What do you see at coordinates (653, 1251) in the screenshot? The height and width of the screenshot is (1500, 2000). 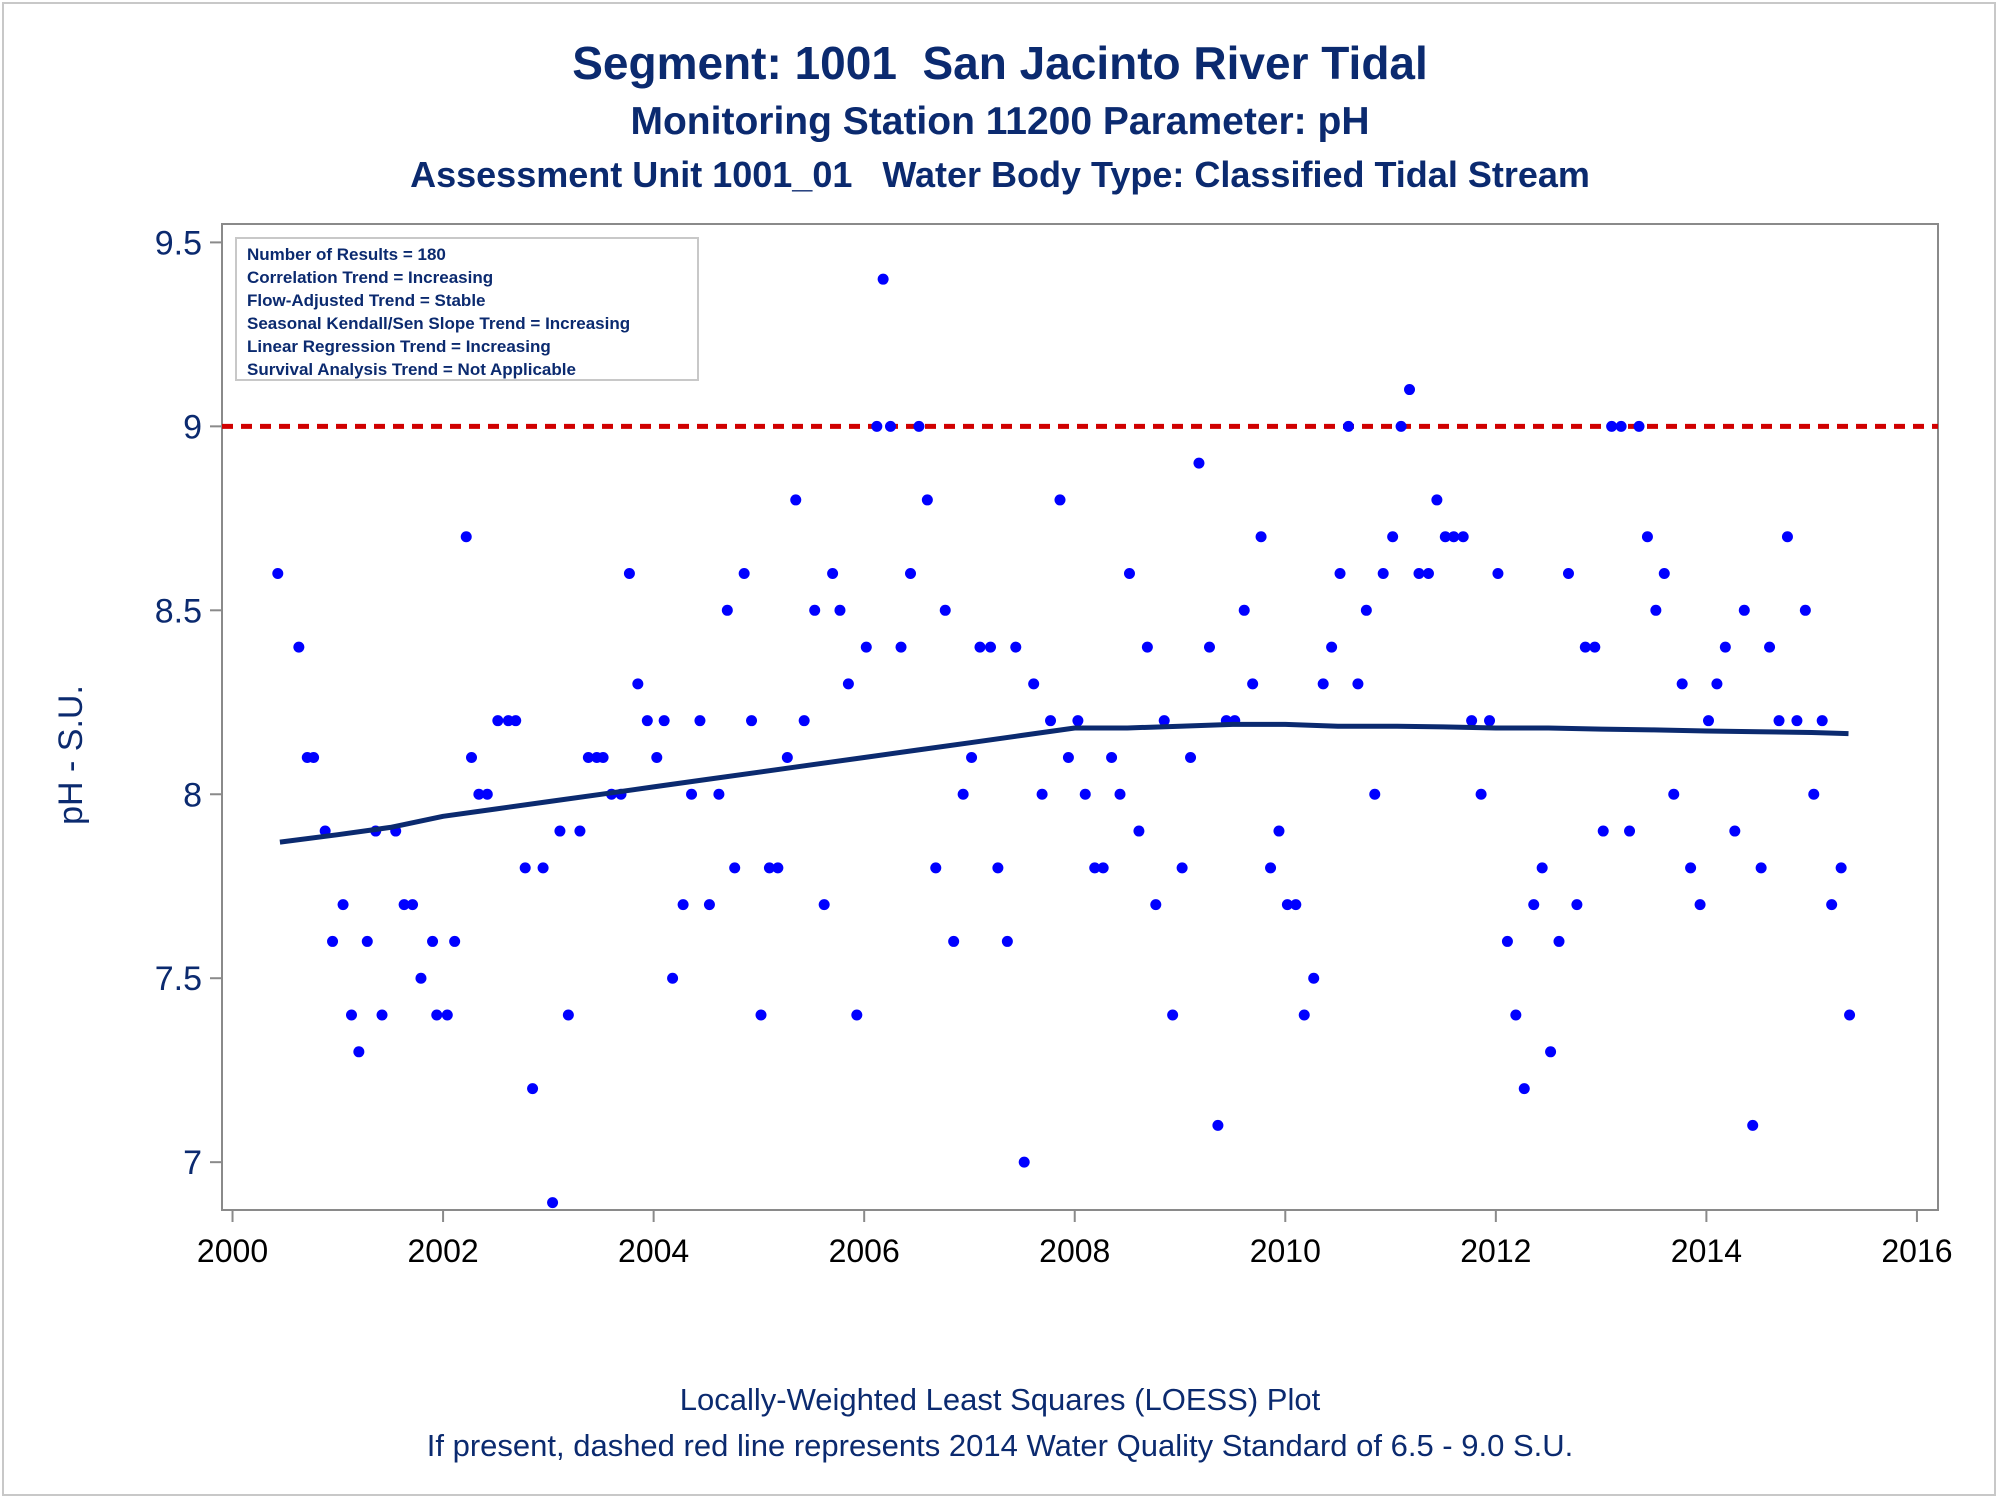 I see `x-tick-label: 2004` at bounding box center [653, 1251].